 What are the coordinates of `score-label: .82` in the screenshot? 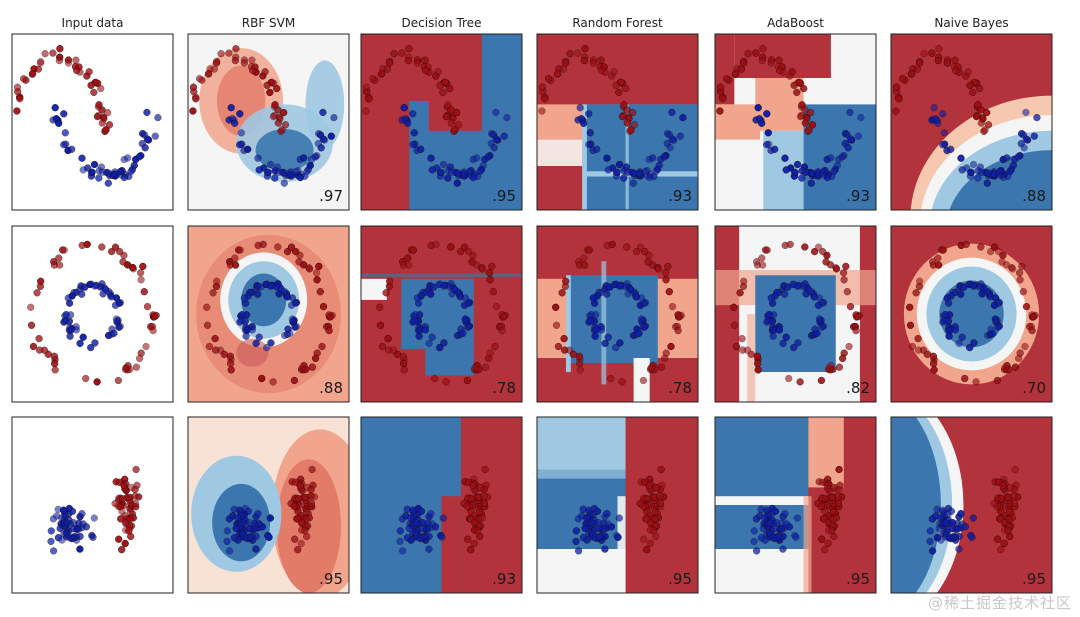 It's located at (858, 388).